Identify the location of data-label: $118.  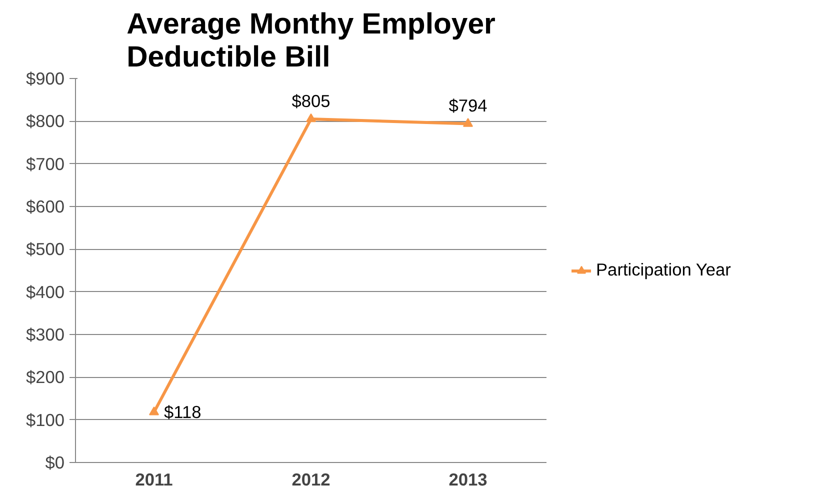
(183, 412).